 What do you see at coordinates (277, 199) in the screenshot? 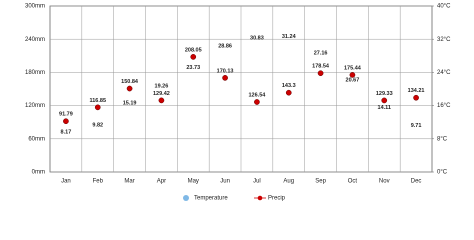
I see `legend-label: Precip` at bounding box center [277, 199].